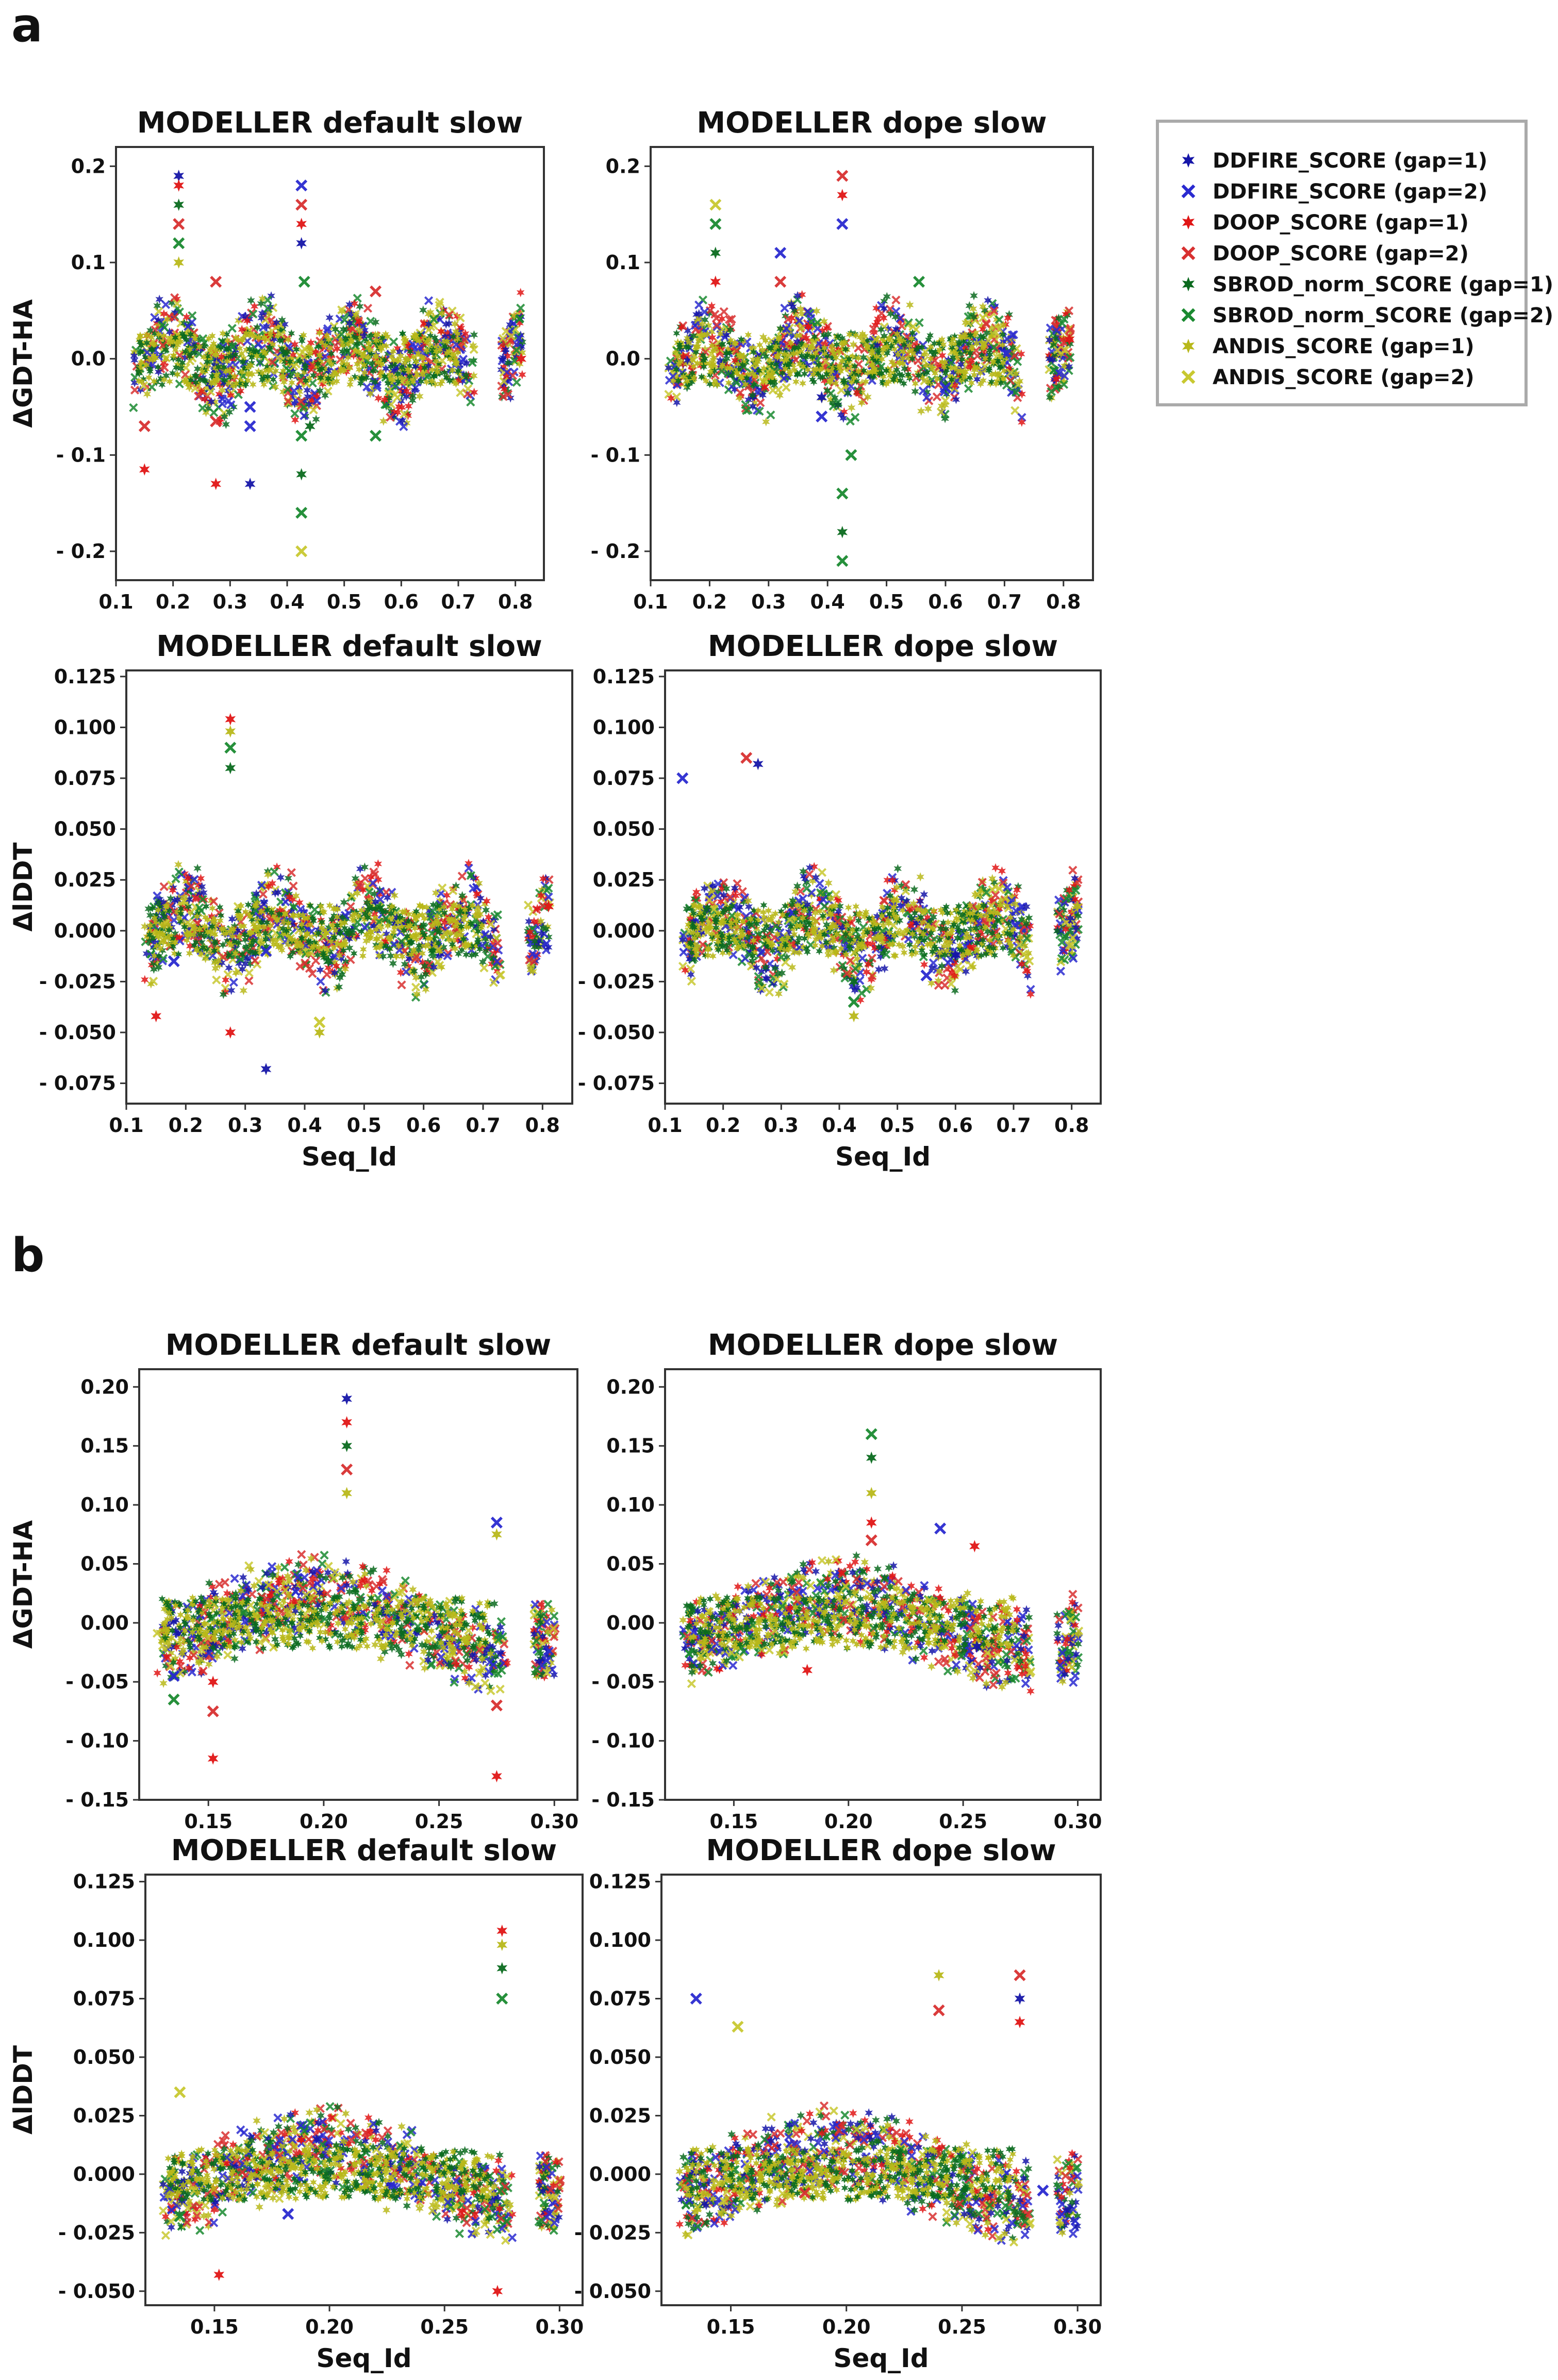 The image size is (1558, 2380). Describe the element at coordinates (126, 1125) in the screenshot. I see `x-tick-label: 0.1` at that location.